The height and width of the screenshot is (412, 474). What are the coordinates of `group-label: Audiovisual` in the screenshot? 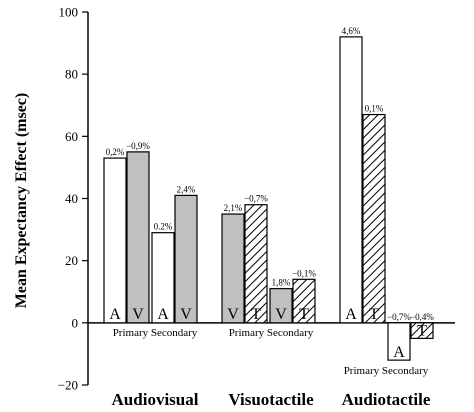 It's located at (155, 399).